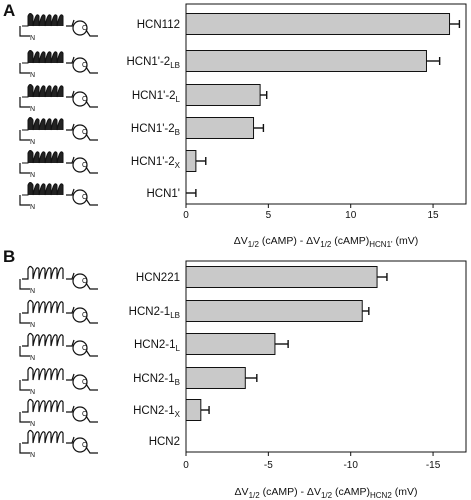  What do you see at coordinates (158, 25) in the screenshot?
I see `category-label: HCN112` at bounding box center [158, 25].